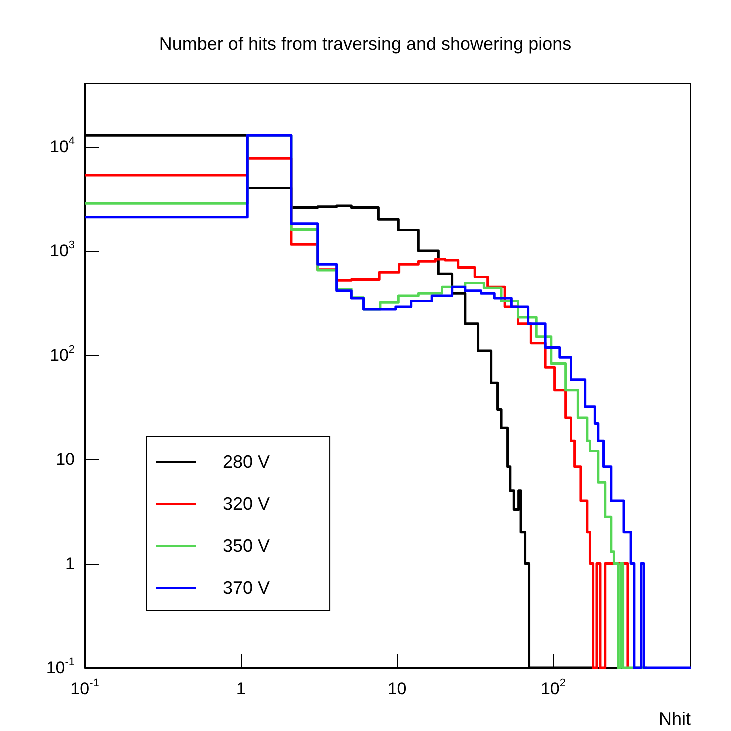 The height and width of the screenshot is (731, 731). Describe the element at coordinates (246, 546) in the screenshot. I see `legend-label: 350 V` at that location.